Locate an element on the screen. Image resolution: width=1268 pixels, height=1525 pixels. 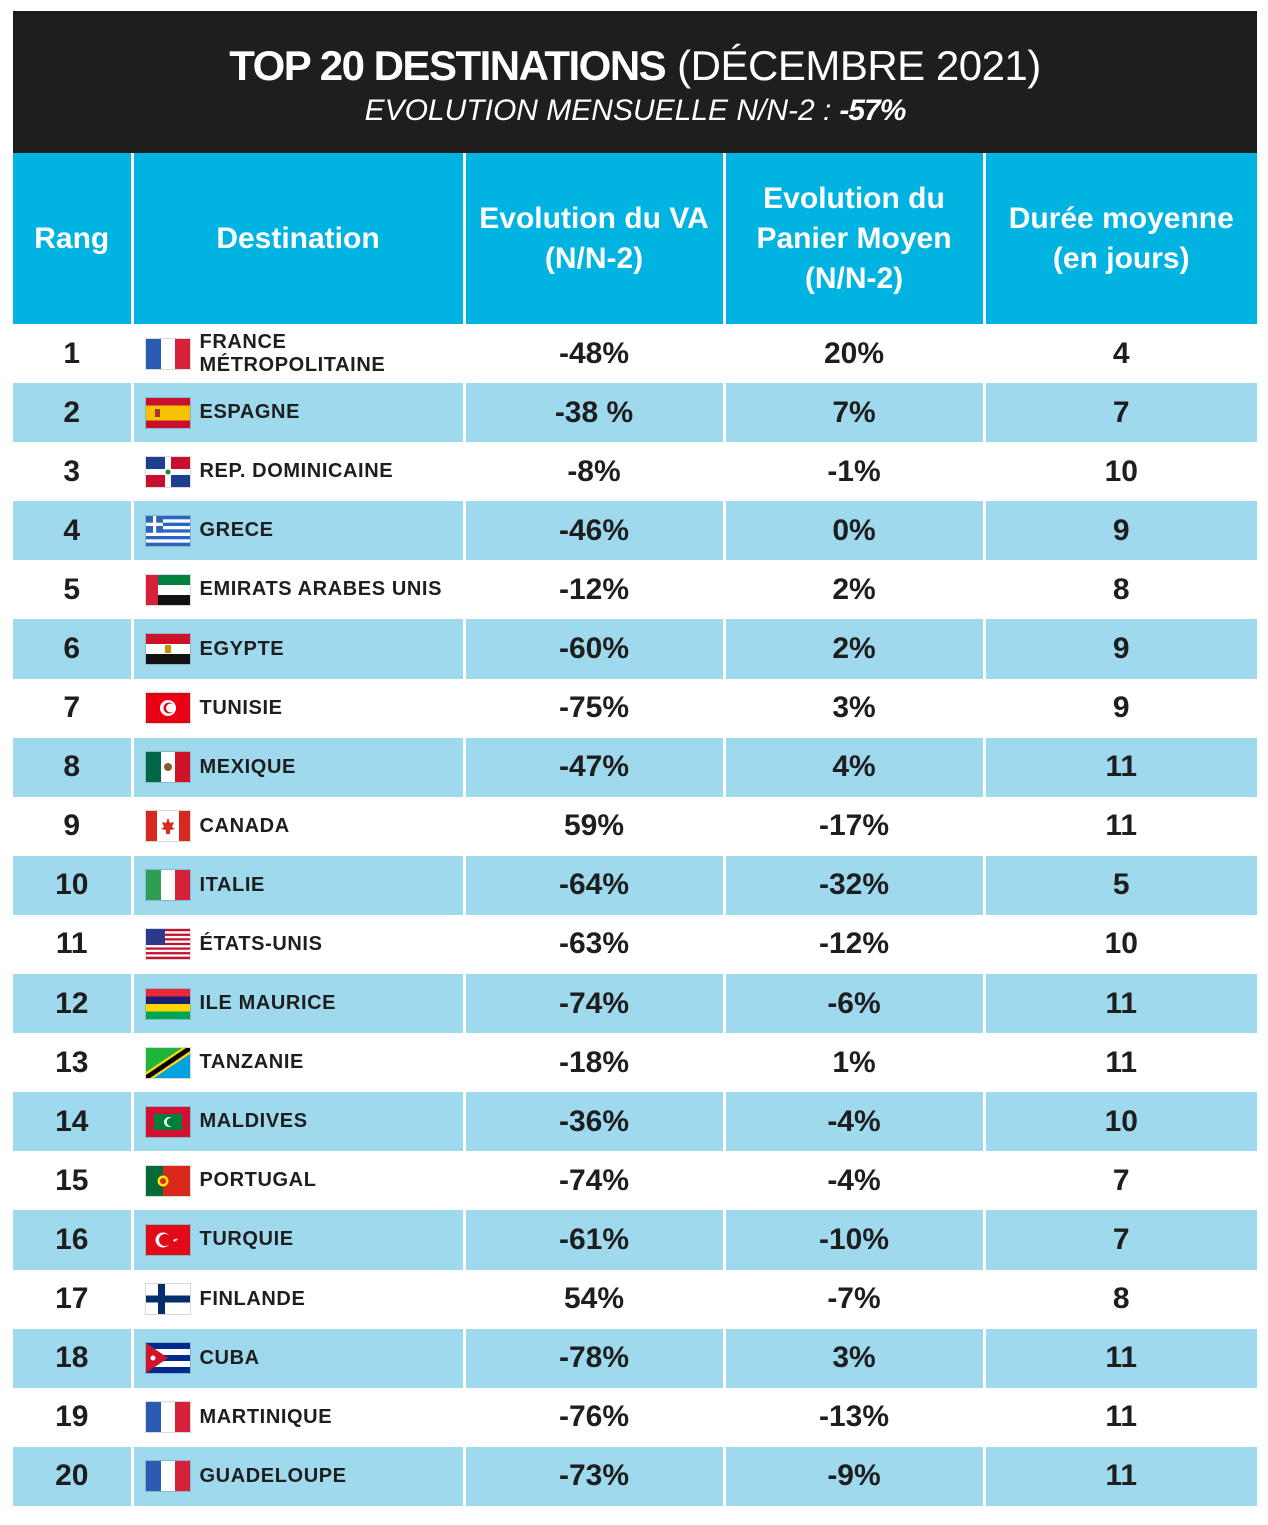
rank-cell: 14 is located at coordinates (72, 1122).